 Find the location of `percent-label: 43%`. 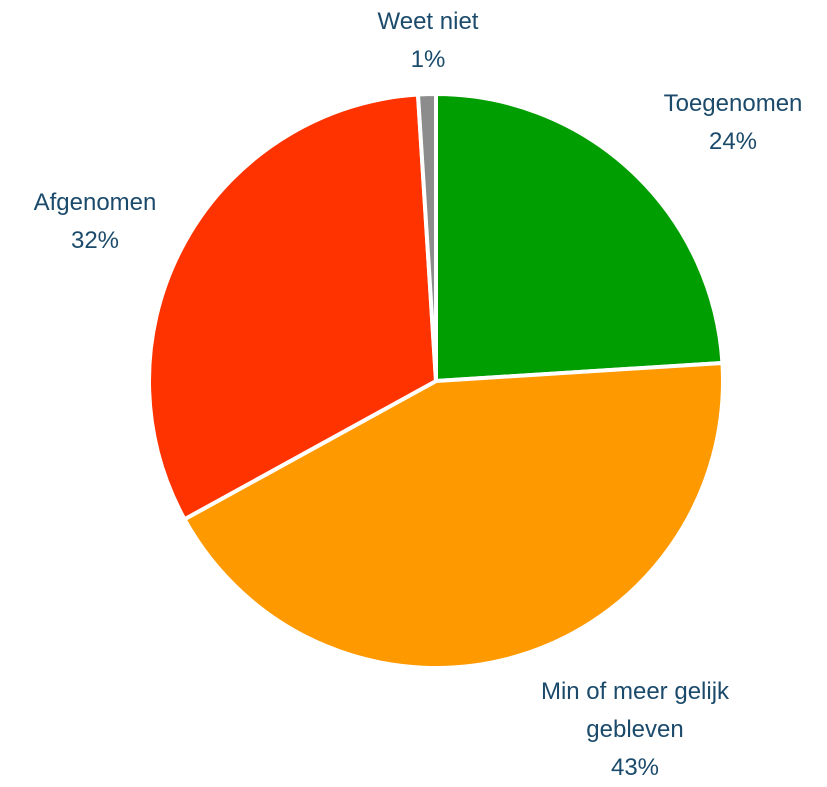

percent-label: 43% is located at coordinates (635, 767).